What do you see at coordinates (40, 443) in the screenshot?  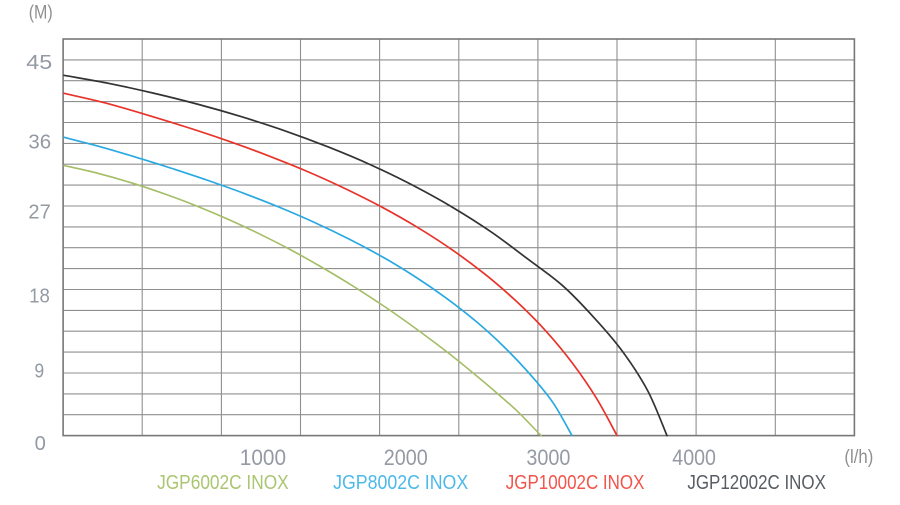 I see `svg-text: 0` at bounding box center [40, 443].